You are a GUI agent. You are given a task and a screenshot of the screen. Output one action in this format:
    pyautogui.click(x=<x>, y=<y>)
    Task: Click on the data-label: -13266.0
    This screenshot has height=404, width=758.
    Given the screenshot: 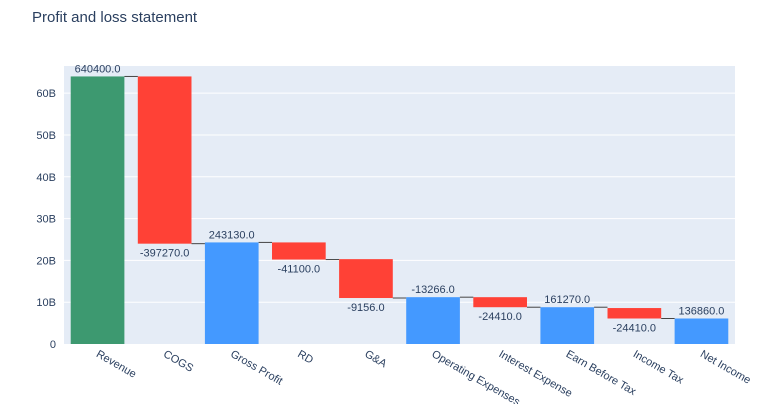 What is the action you would take?
    pyautogui.click(x=432, y=290)
    